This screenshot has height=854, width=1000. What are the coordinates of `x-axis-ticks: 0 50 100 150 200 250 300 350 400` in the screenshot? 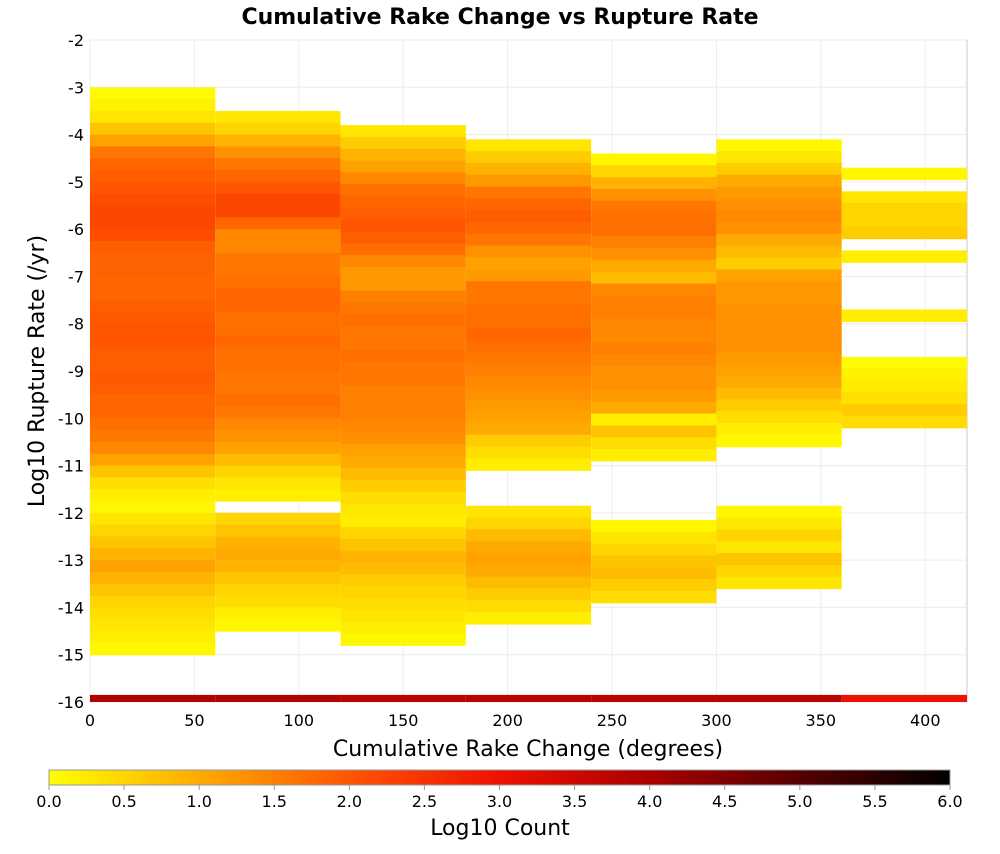 It's located at (513, 720).